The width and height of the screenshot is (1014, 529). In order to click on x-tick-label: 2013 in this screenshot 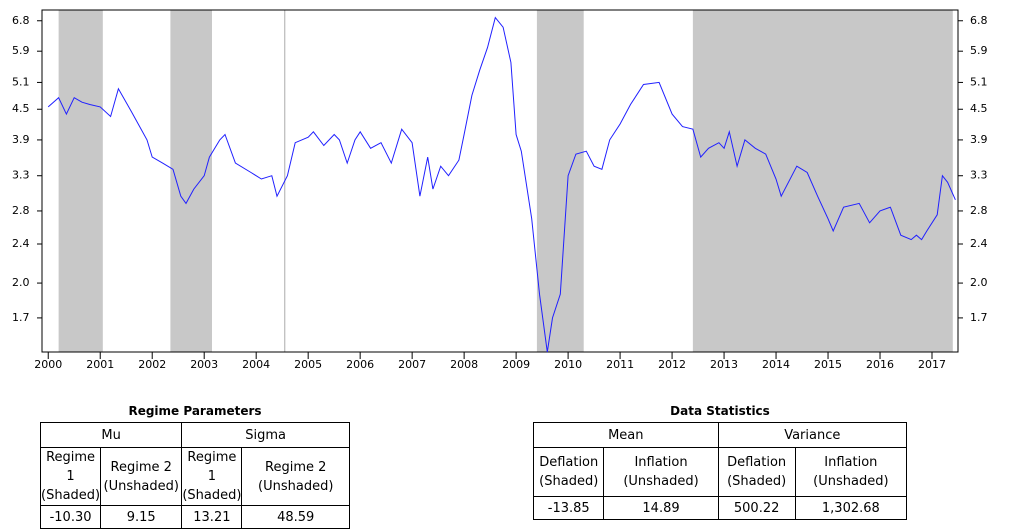, I will do `click(724, 364)`.